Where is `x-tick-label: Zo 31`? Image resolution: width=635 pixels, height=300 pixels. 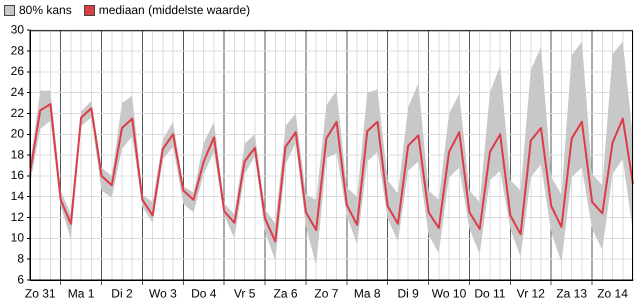 x-tick-label: Zo 31 is located at coordinates (40, 293).